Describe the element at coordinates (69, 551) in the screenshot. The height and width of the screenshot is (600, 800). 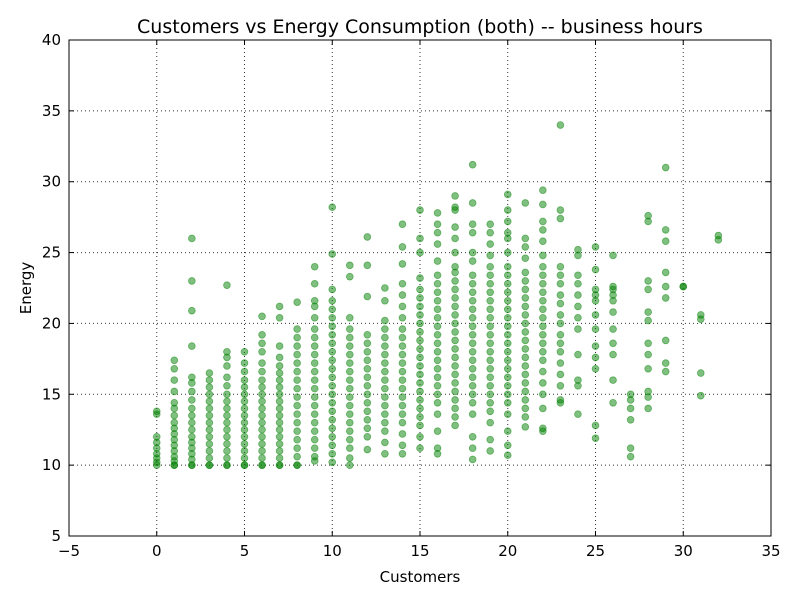
I see `x-tick-label: −5` at that location.